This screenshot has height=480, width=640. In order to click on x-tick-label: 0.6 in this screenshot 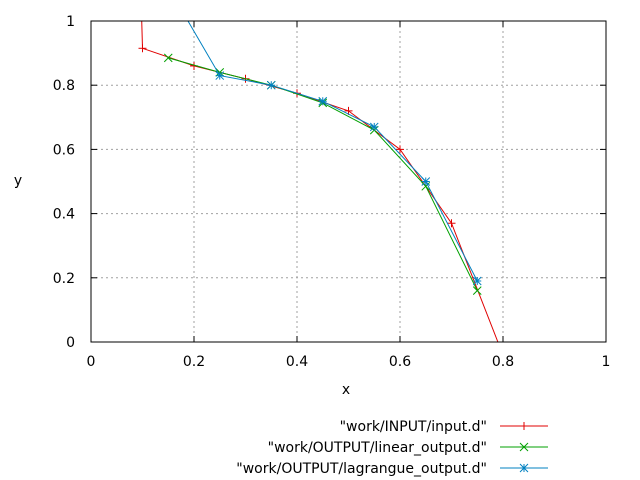, I will do `click(400, 362)`.